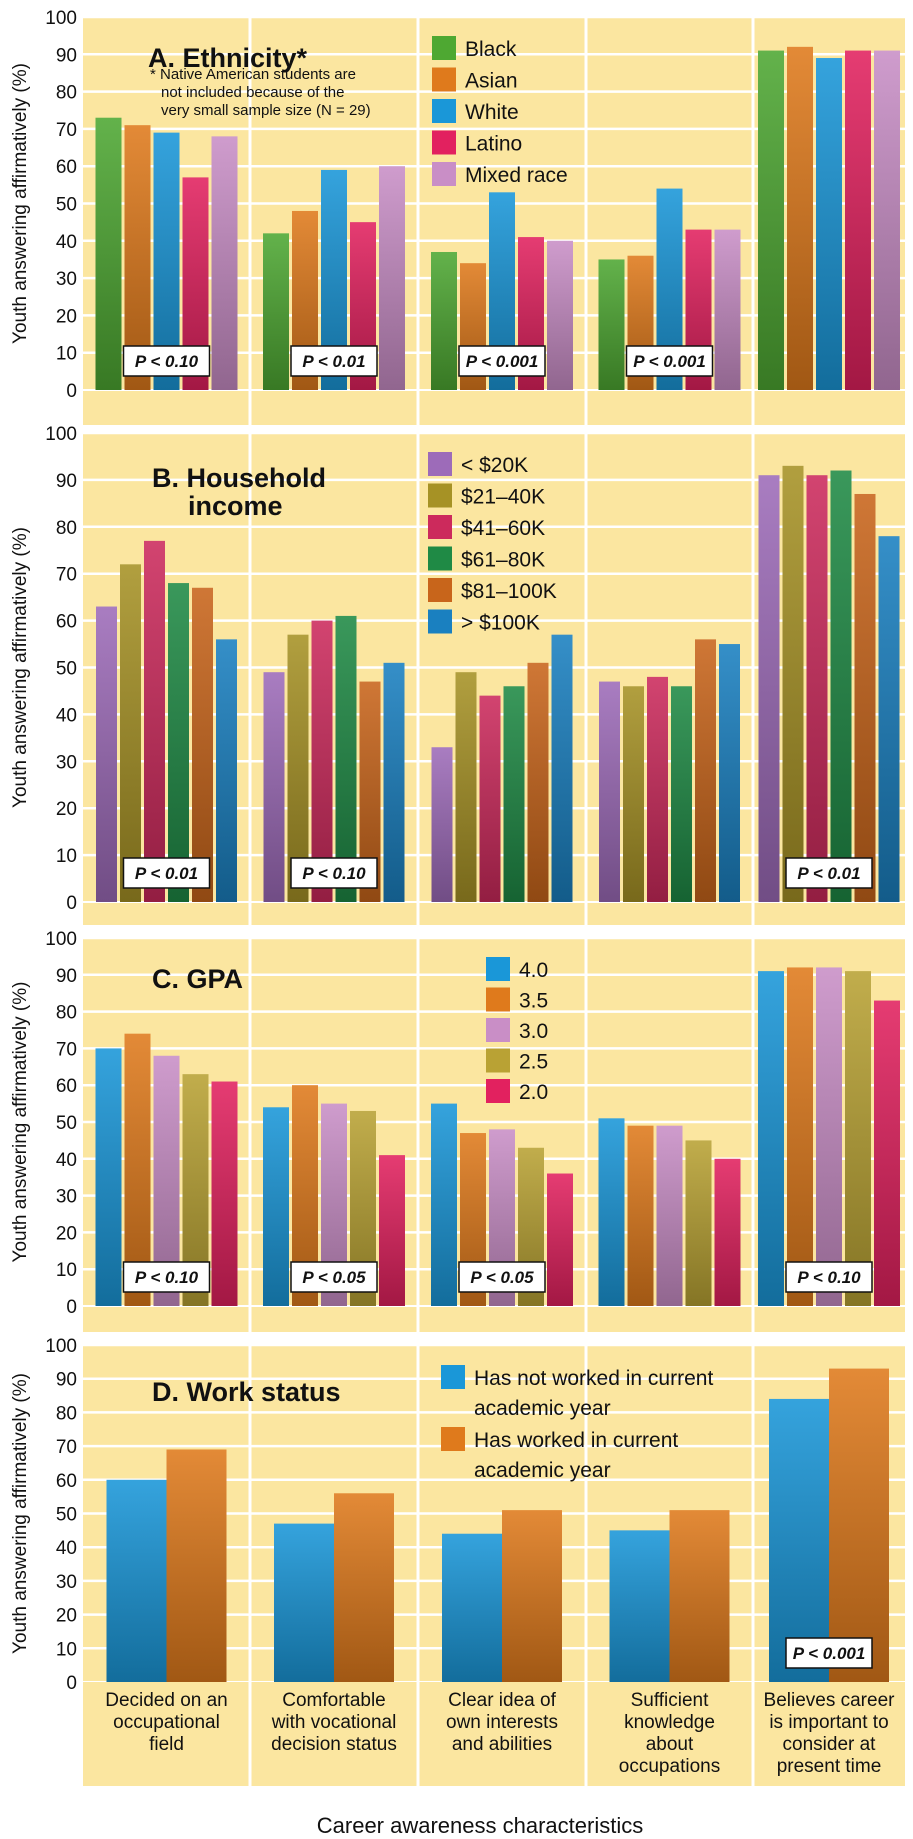 This screenshot has height=1839, width=913. What do you see at coordinates (444, 320) in the screenshot?
I see `bar: Black: 37` at bounding box center [444, 320].